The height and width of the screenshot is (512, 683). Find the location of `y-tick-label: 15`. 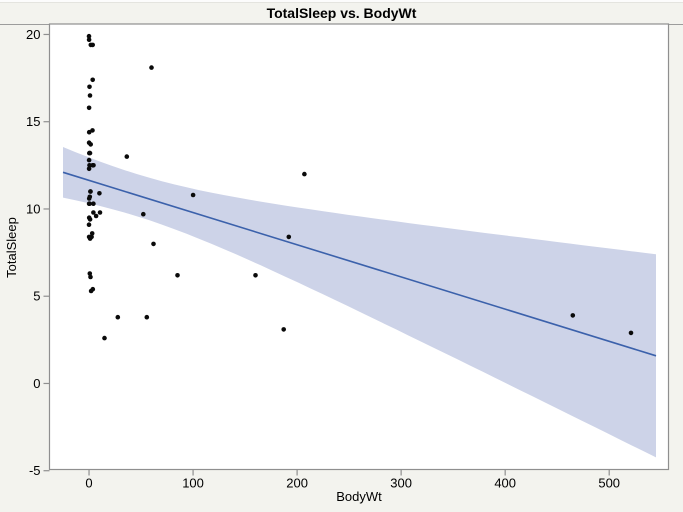

y-tick-label: 15 is located at coordinates (33, 121).